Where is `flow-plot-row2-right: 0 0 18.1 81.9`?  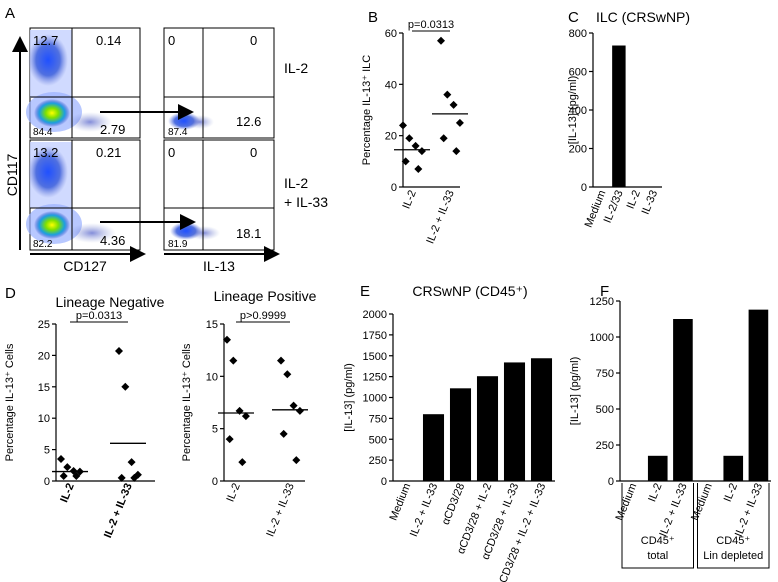
flow-plot-row2-right: 0 0 18.1 81.9 is located at coordinates (219, 195).